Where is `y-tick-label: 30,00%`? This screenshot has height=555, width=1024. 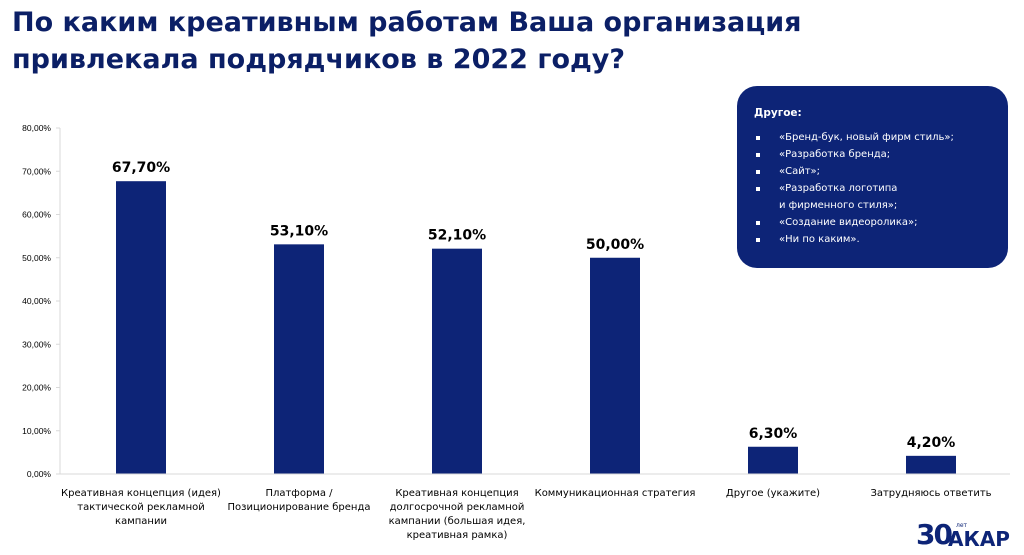 y-tick-label: 30,00% is located at coordinates (36, 344).